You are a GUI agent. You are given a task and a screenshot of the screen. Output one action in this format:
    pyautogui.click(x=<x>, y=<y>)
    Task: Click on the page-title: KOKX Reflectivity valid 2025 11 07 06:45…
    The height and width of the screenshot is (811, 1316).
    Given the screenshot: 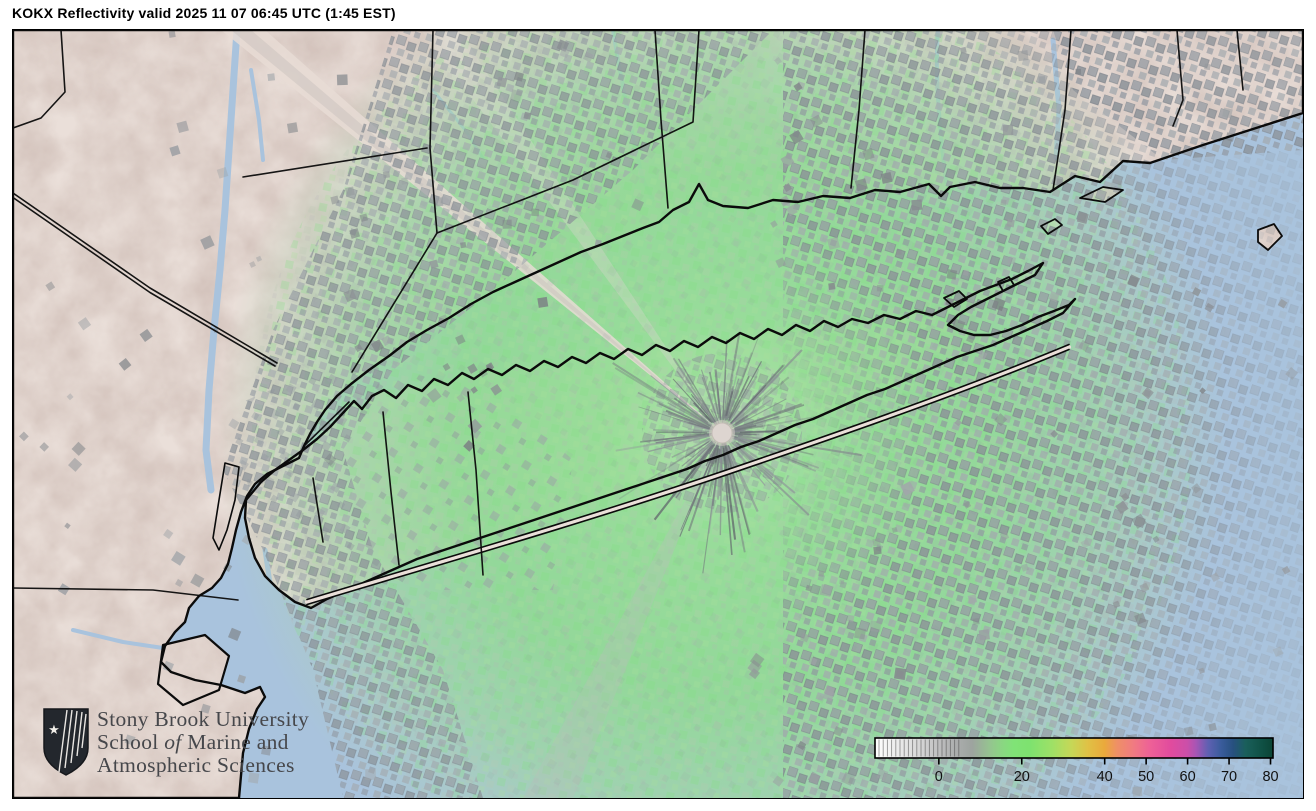 What is the action you would take?
    pyautogui.click(x=204, y=13)
    